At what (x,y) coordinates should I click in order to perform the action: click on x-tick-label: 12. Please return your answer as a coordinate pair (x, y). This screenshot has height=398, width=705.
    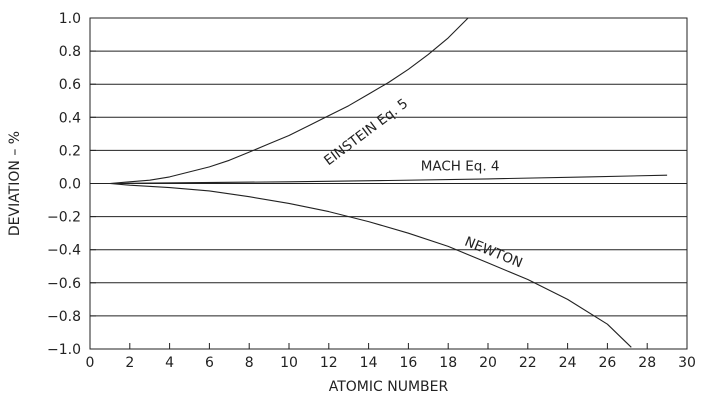
    Looking at the image, I should click on (329, 363).